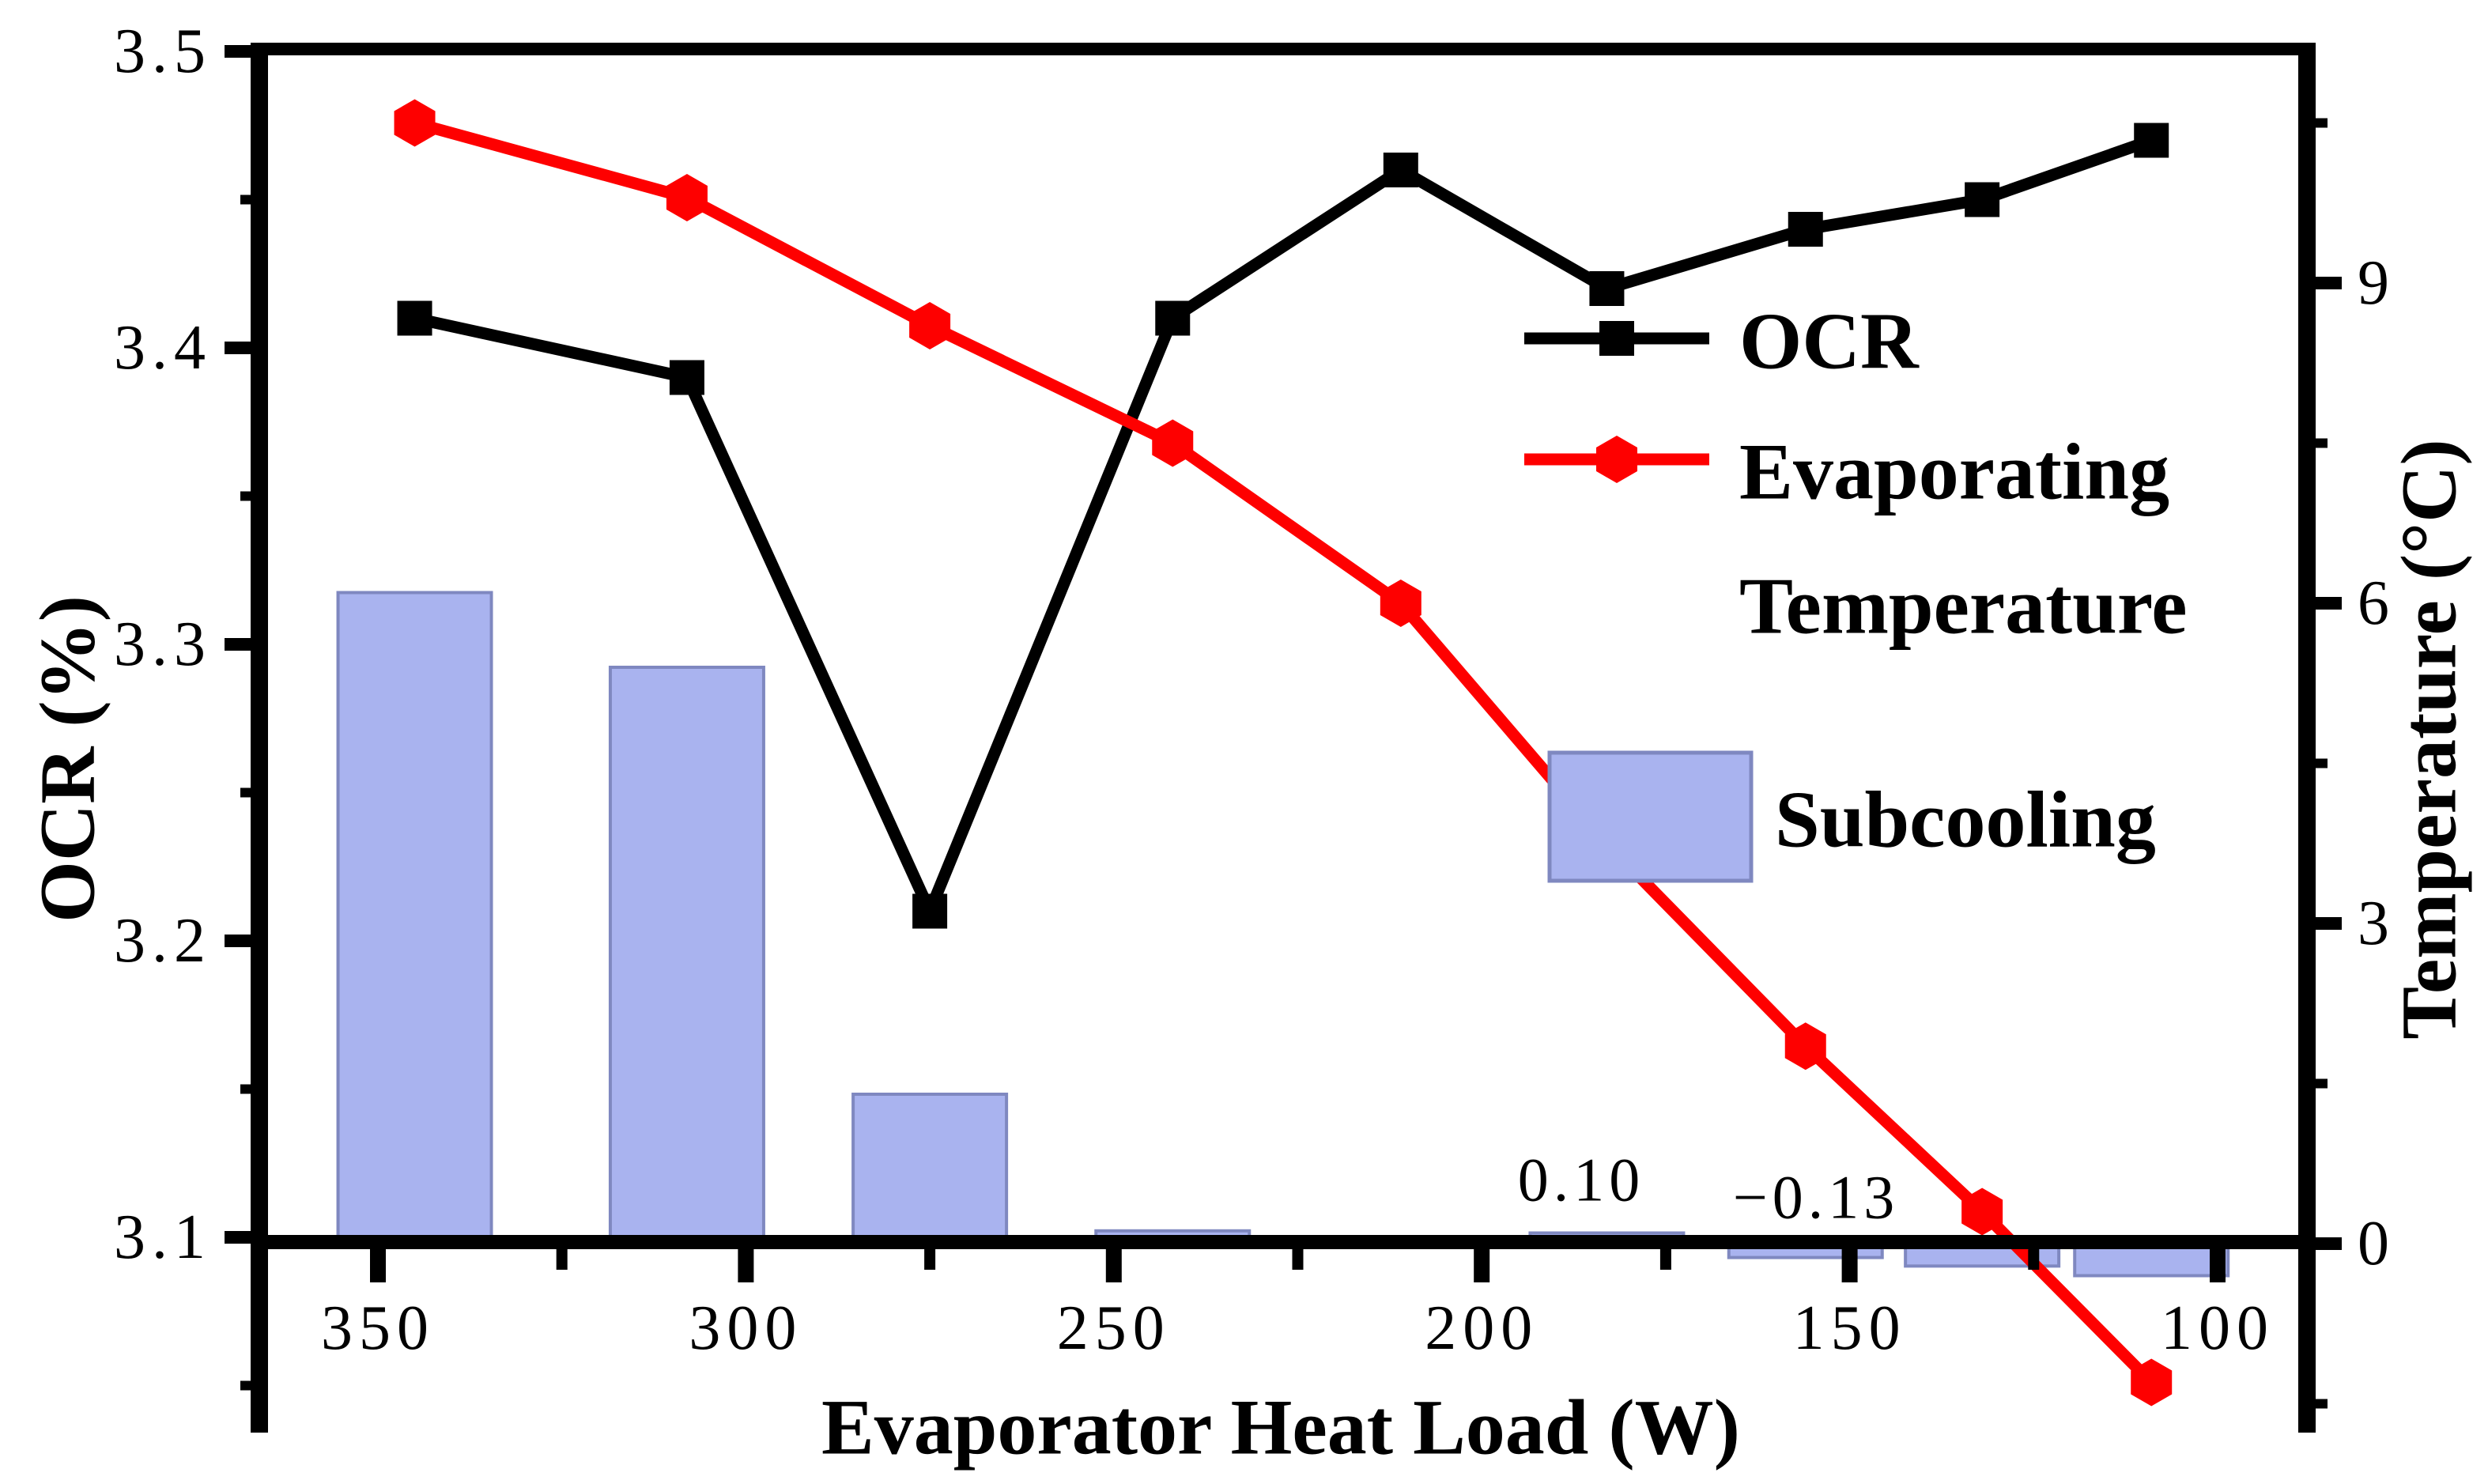  What do you see at coordinates (163, 941) in the screenshot?
I see `left-tick-label: 3.2` at bounding box center [163, 941].